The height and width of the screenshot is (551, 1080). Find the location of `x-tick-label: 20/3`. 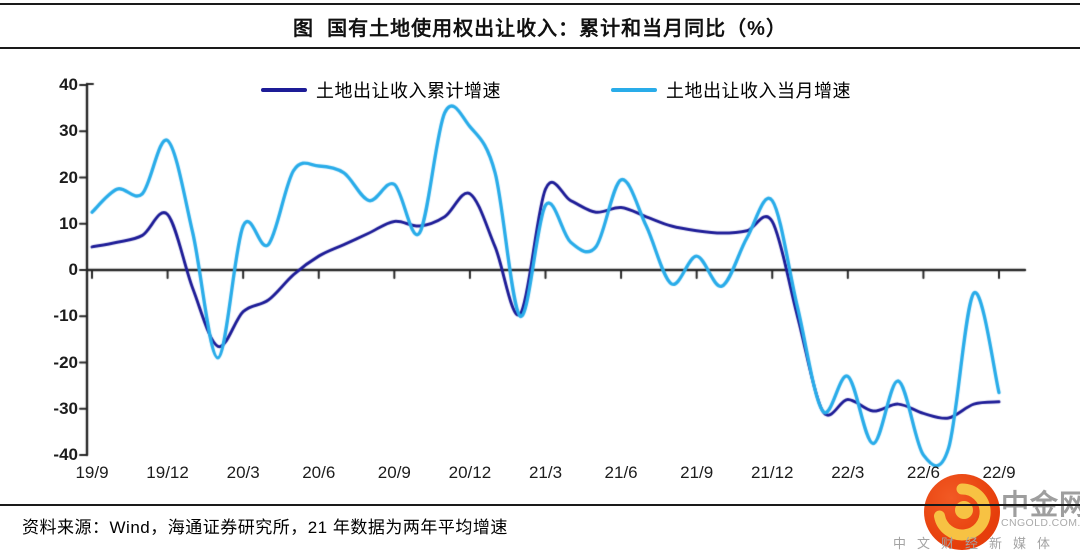

x-tick-label: 20/3 is located at coordinates (243, 472).